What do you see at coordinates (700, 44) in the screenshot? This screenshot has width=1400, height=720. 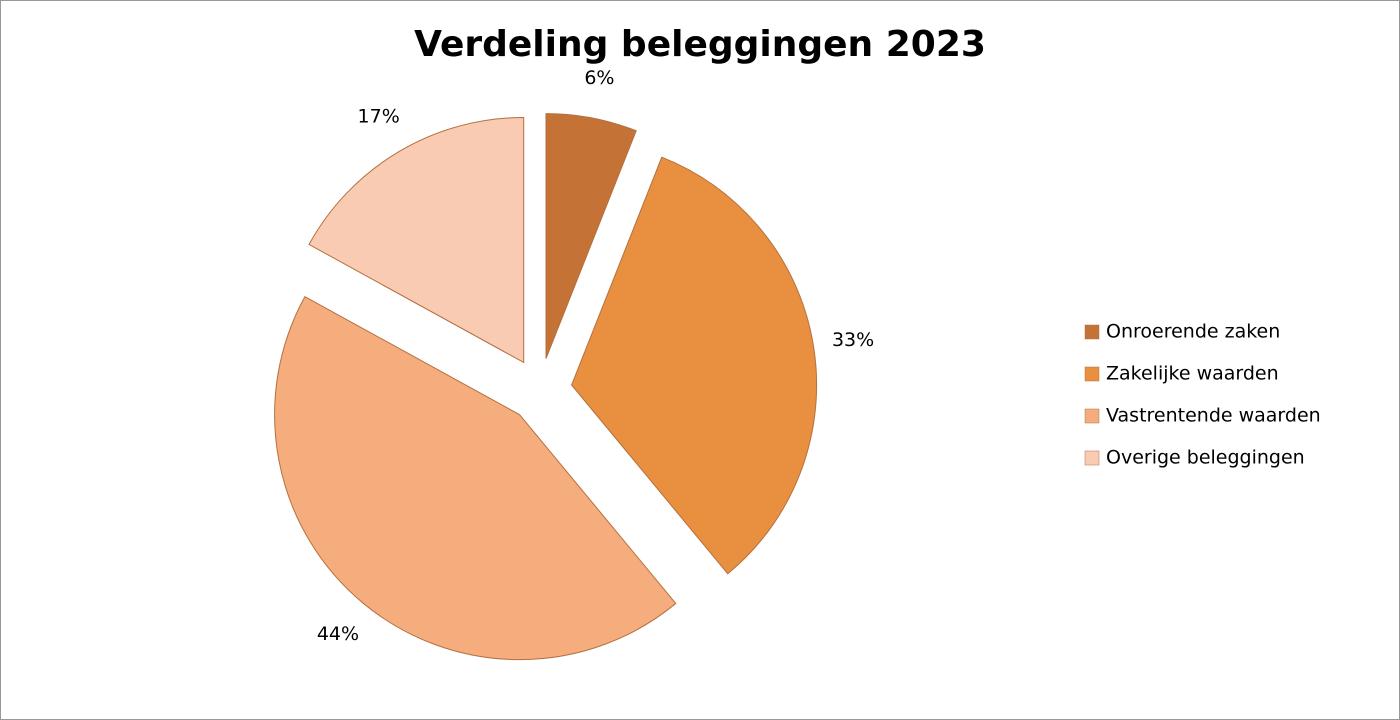 I see `chart-title: Verdeling beleggingen 2023` at bounding box center [700, 44].